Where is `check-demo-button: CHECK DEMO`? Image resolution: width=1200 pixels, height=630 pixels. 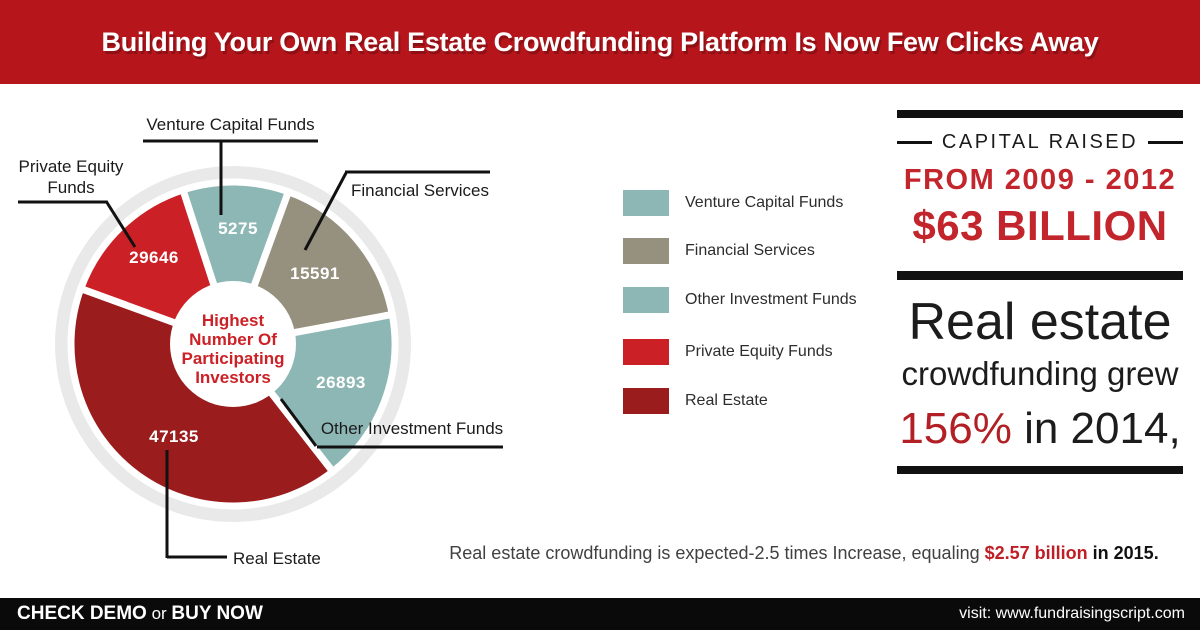
check-demo-button: CHECK DEMO is located at coordinates (82, 613).